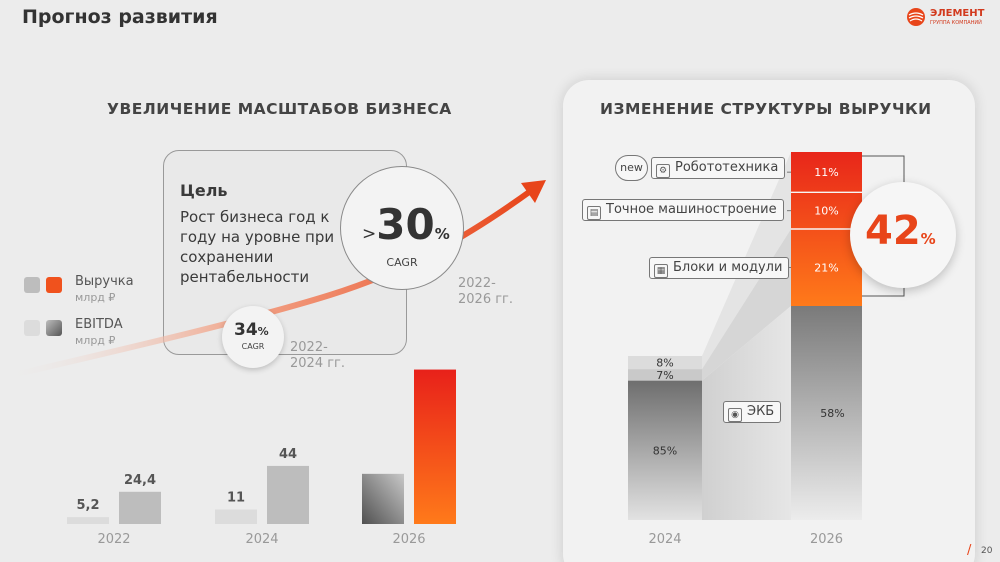 This screenshot has height=562, width=1000. I want to click on new-segments-share-value: 42%, so click(900, 231).